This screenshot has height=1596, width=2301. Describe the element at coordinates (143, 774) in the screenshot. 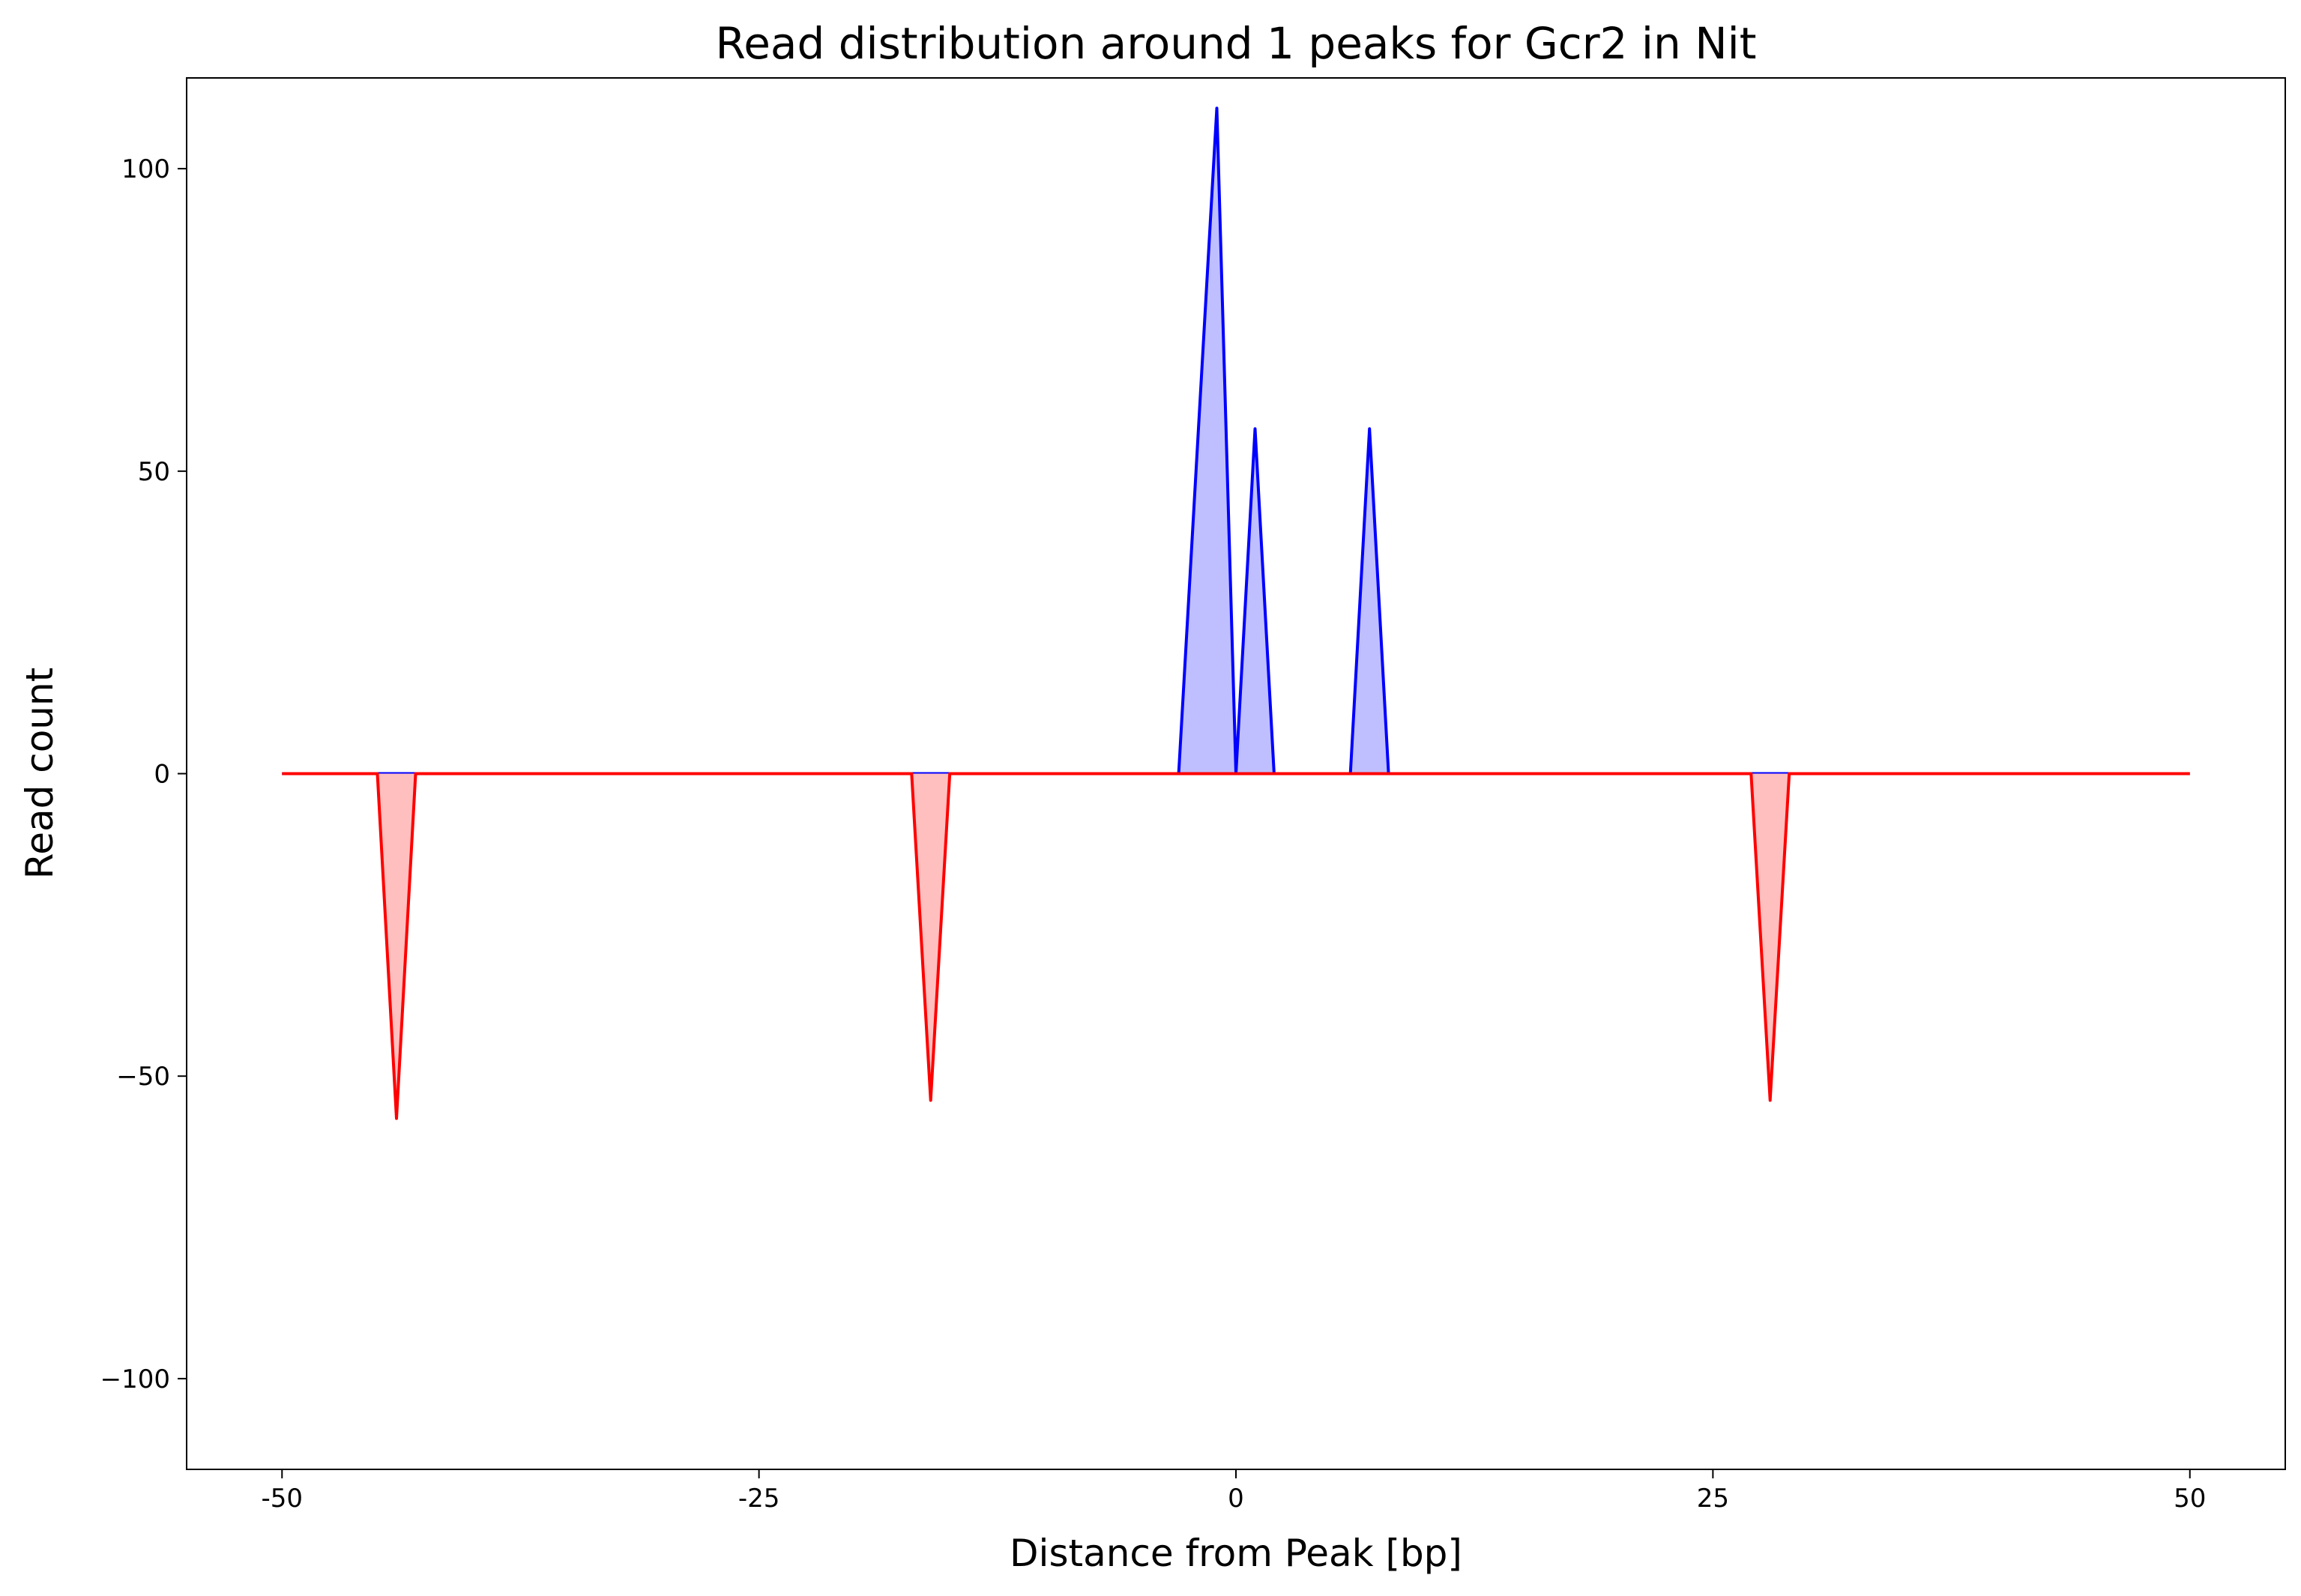

I see `y-axis: 100 50 0 −50 −100` at that location.